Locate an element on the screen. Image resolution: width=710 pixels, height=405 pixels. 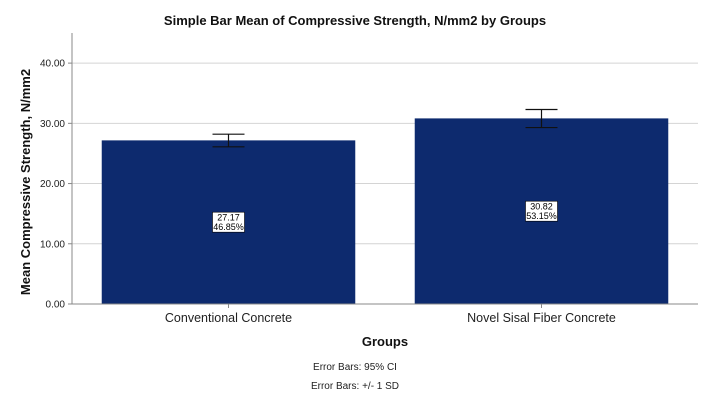
y-tick-label: 40.00 is located at coordinates (52, 64).